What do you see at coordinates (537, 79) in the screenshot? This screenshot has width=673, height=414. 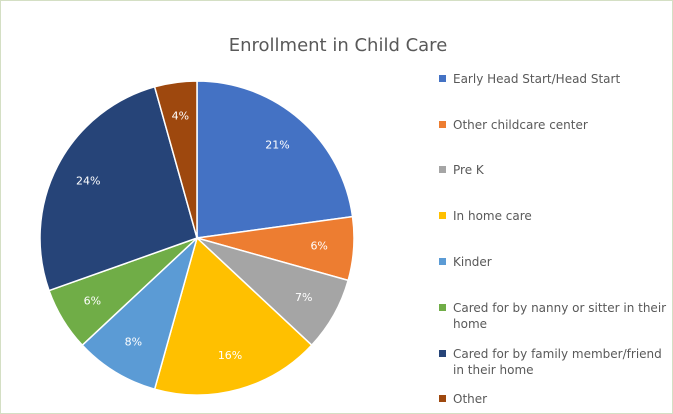 I see `legend-label: Early Head Start/Head Start` at bounding box center [537, 79].